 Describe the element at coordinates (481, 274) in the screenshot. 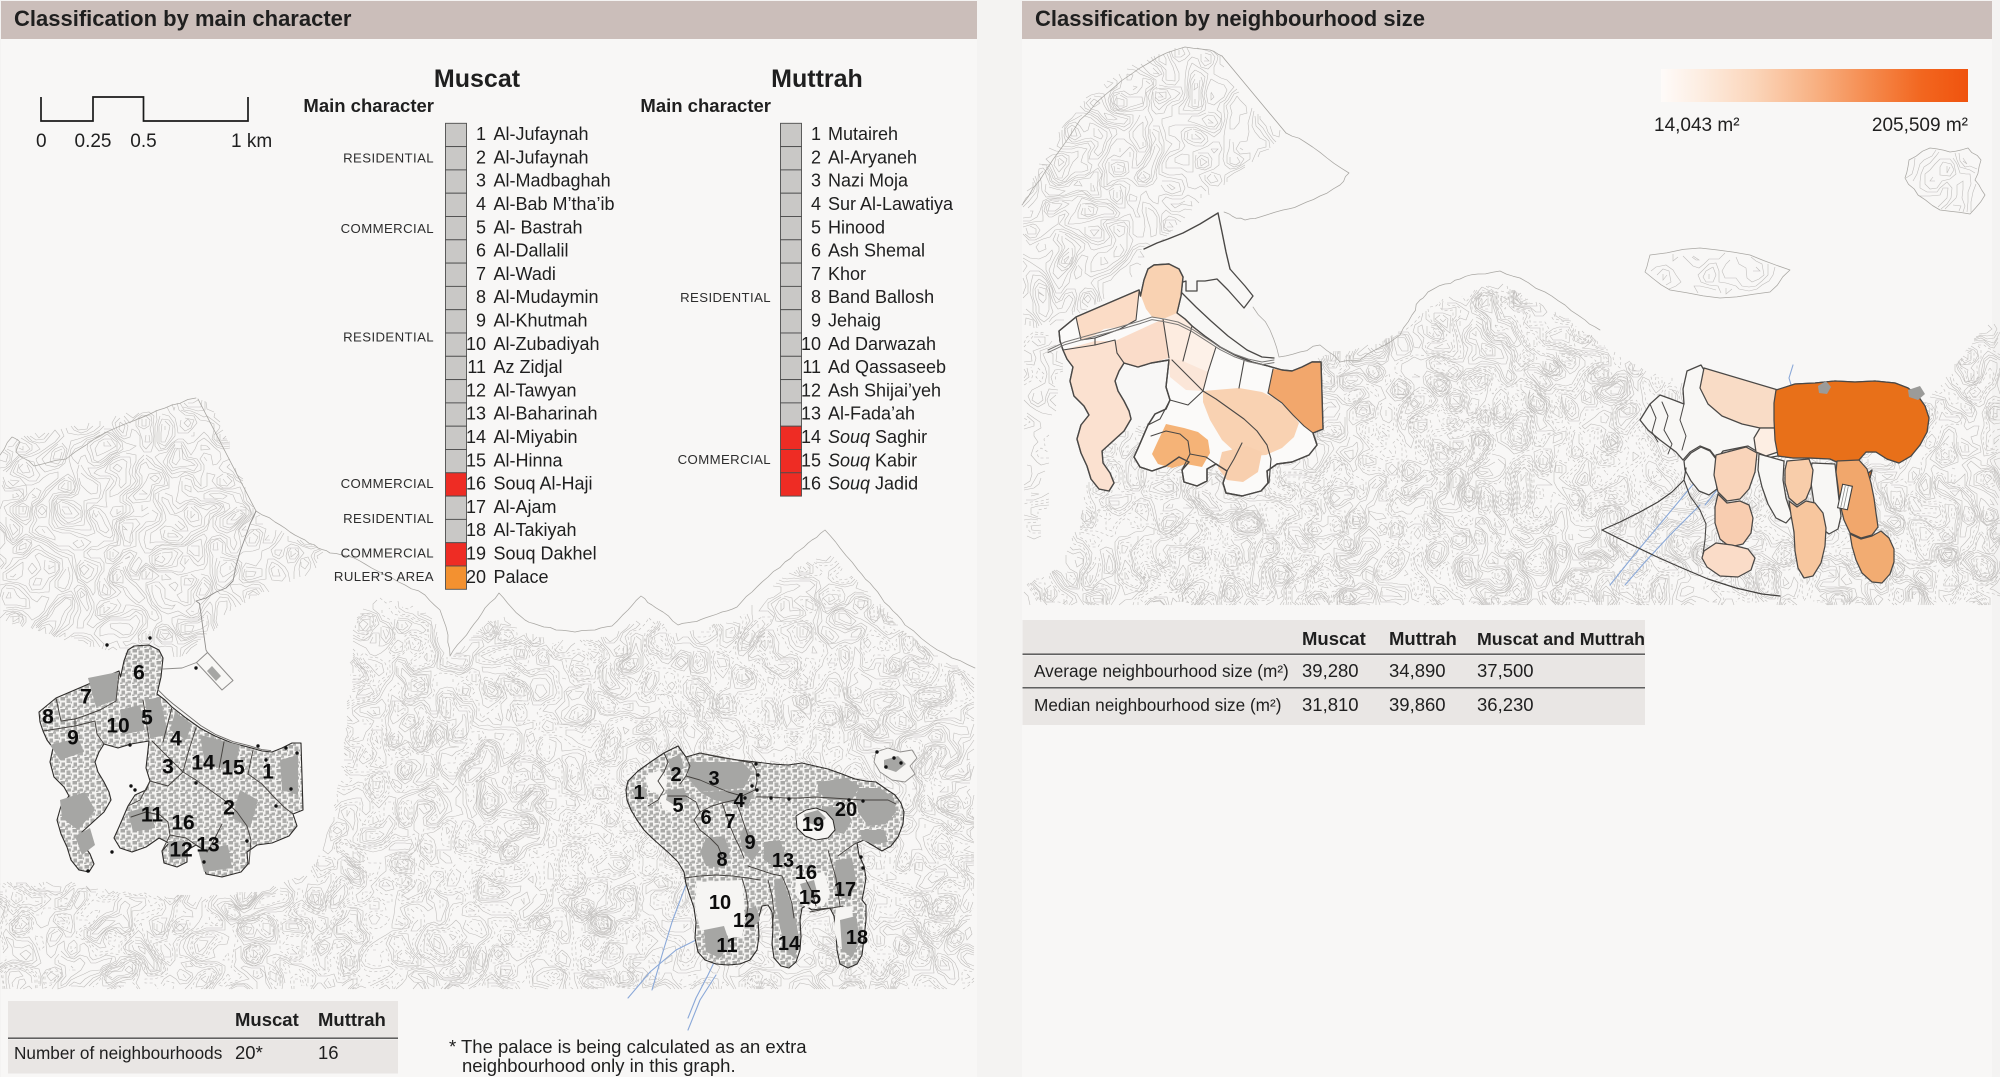

I see `svg-text: 7` at that location.